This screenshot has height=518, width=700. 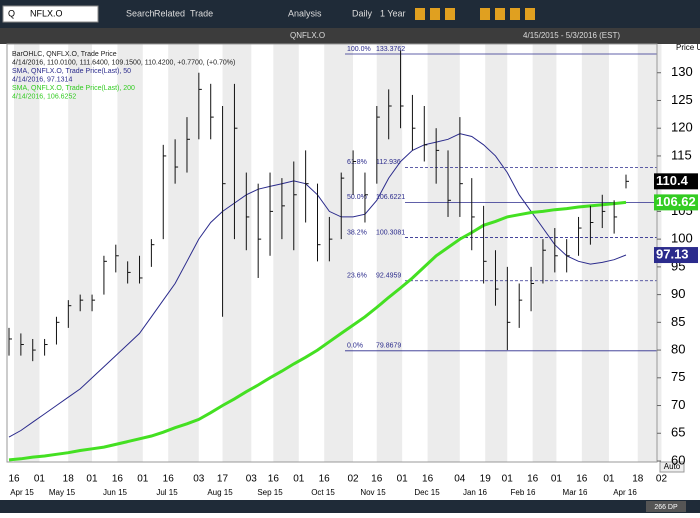 I want to click on scale: Auto, so click(x=672, y=466).